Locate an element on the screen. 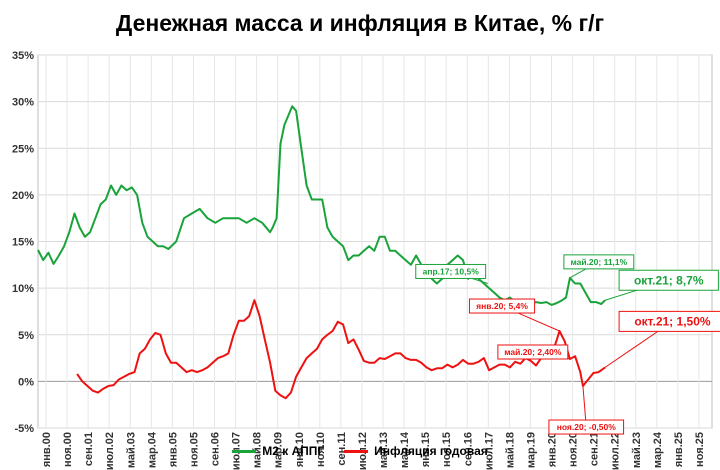  x-tick-label: ноя.25 is located at coordinates (700, 449).